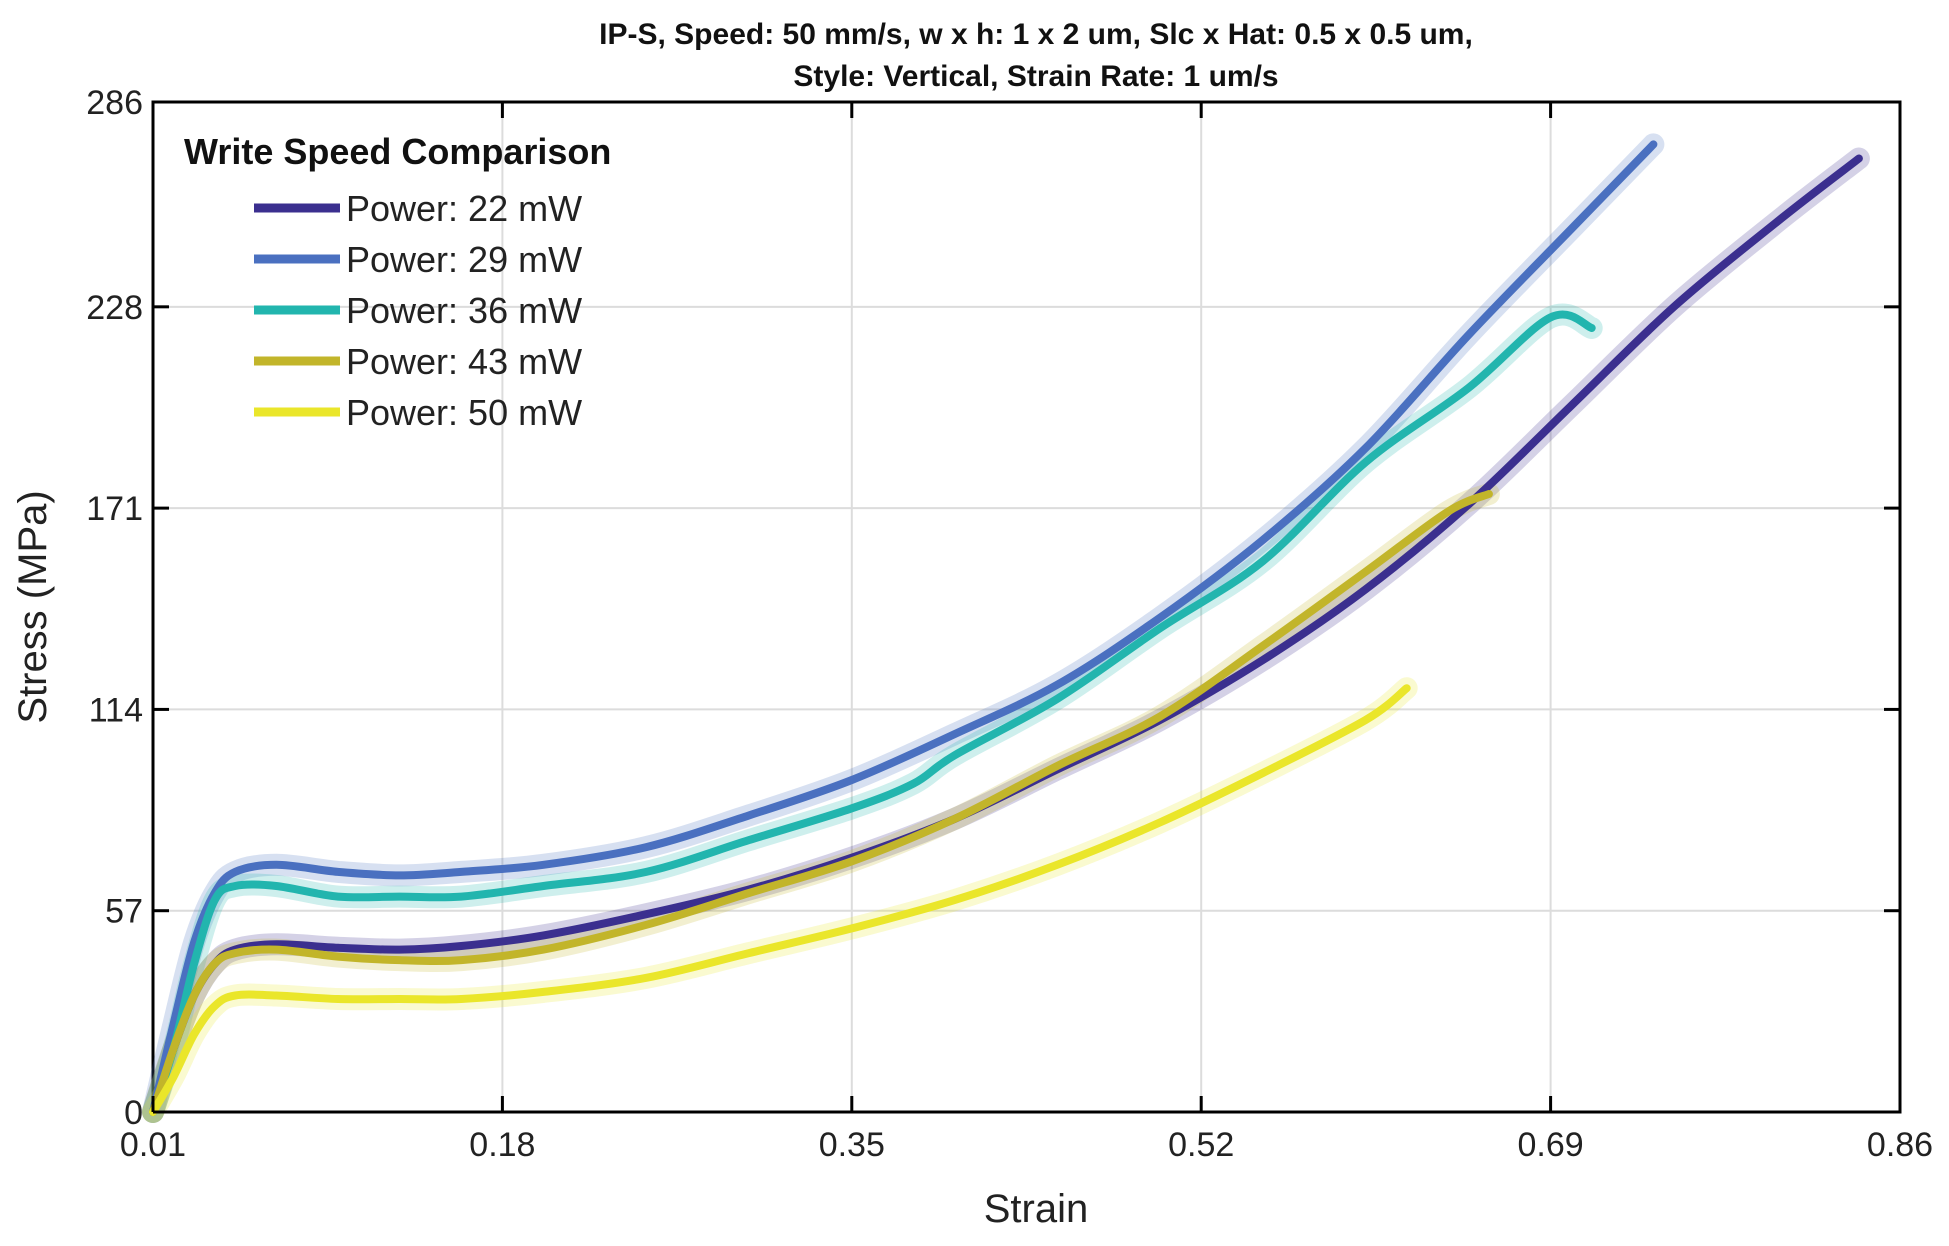  What do you see at coordinates (464, 259) in the screenshot?
I see `legend-label: Power: 29 mW` at bounding box center [464, 259].